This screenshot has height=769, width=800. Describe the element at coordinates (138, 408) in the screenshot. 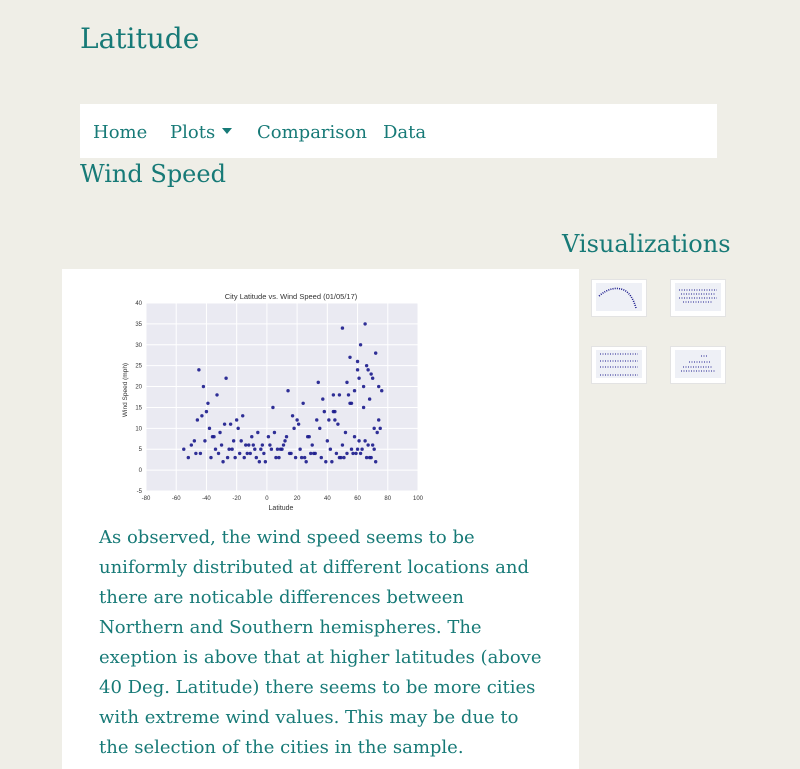

I see `y-tick-label: 15` at that location.